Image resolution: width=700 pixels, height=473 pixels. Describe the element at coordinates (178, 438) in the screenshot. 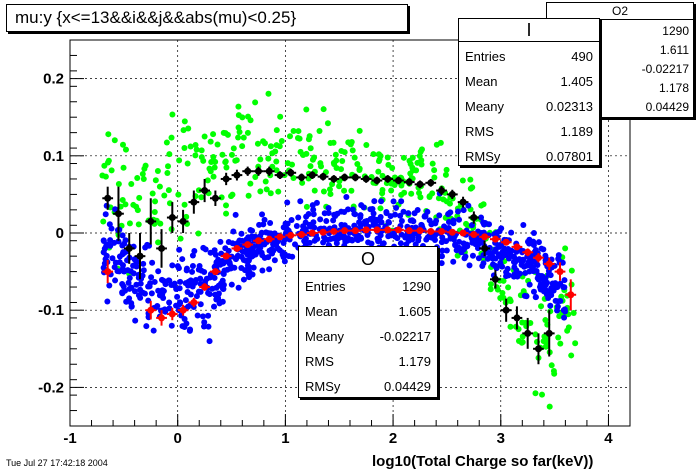

I see `x-tick-label: 0` at that location.